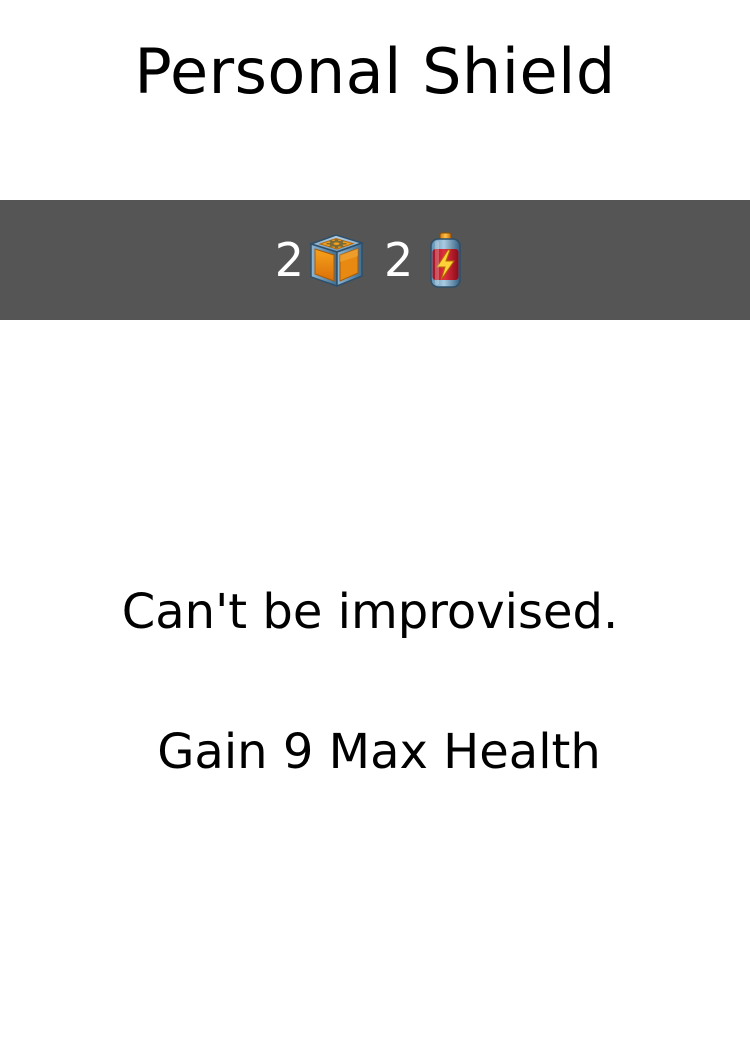  Describe the element at coordinates (375, 260) in the screenshot. I see `cost-bar: 2` at that location.